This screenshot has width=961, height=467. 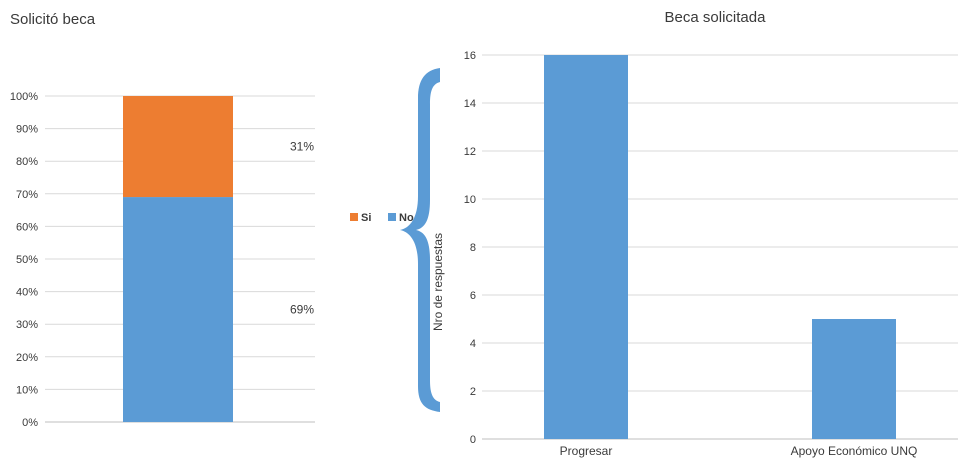 I want to click on right-y-tick-label: 0, so click(x=473, y=440).